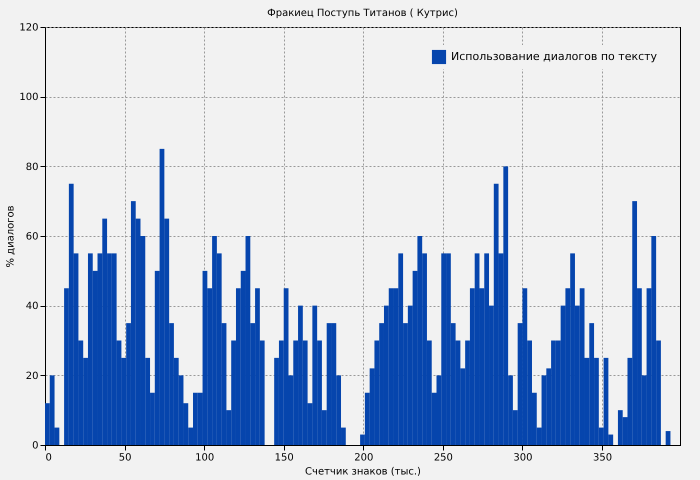 The height and width of the screenshot is (480, 700). I want to click on y-tick-label: 60, so click(32, 237).